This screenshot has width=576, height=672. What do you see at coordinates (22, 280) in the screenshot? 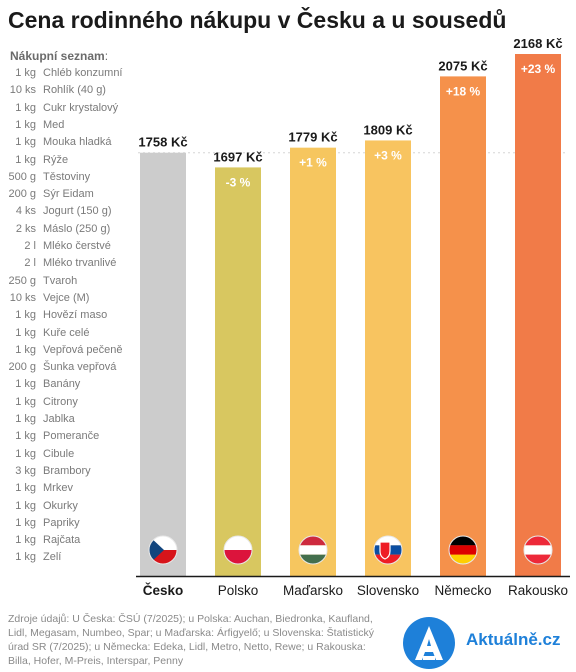
I see `list-item-quantity: 250 g` at bounding box center [22, 280].